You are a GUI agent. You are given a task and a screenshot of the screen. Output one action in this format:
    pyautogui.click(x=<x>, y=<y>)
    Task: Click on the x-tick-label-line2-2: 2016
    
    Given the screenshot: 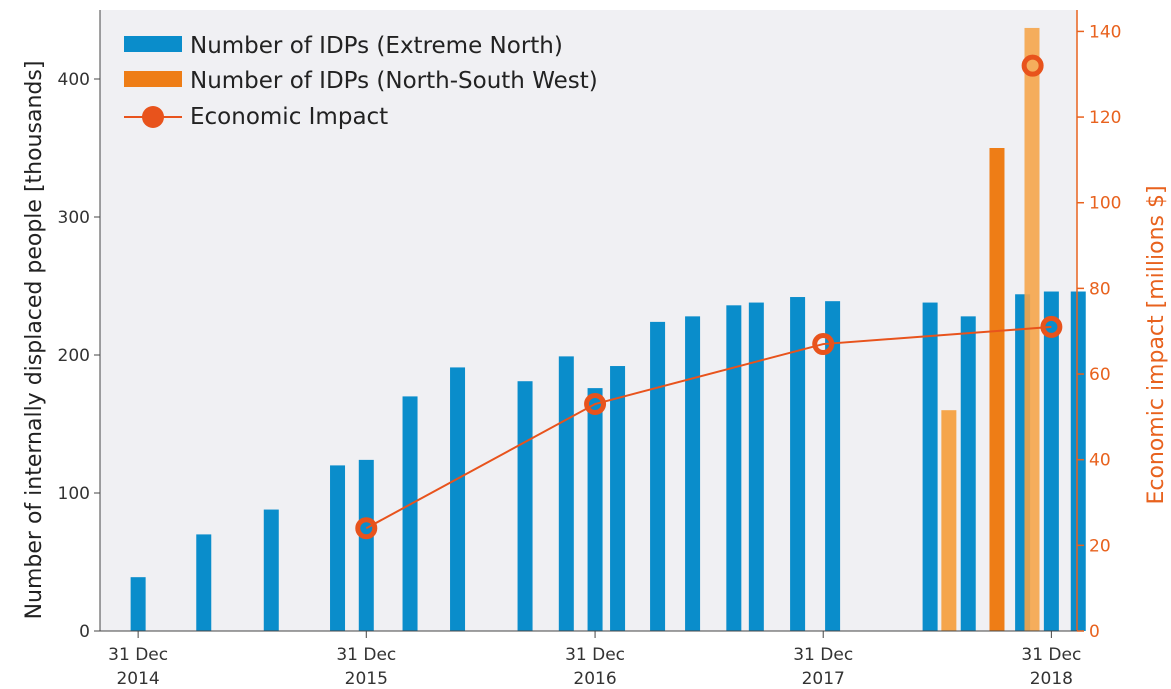 What is the action you would take?
    pyautogui.click(x=594, y=679)
    